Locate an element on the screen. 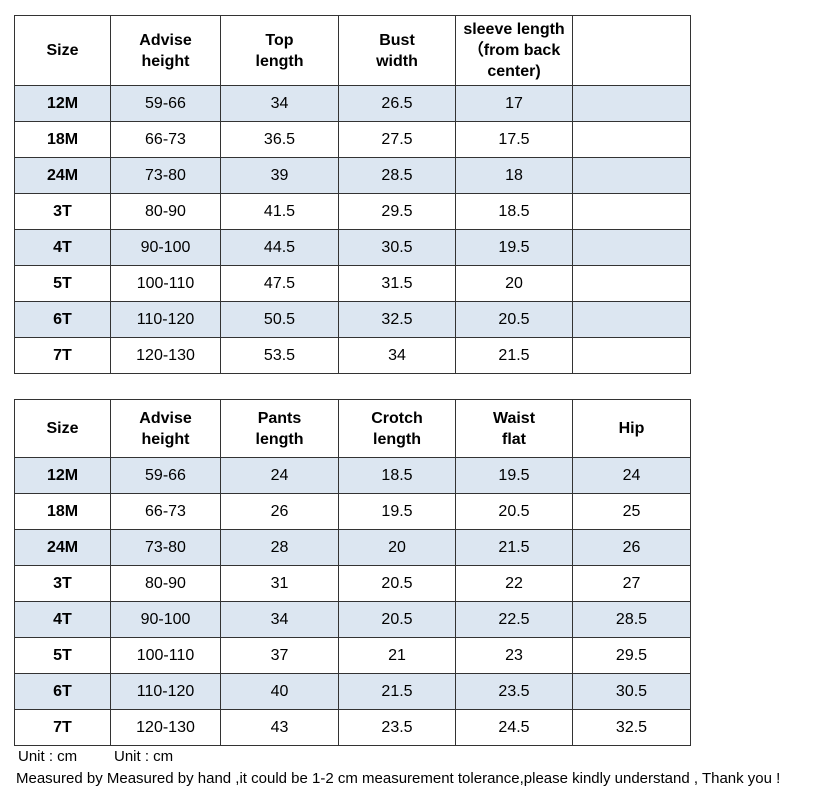 This screenshot has width=823, height=792. header-text: Waist is located at coordinates (514, 418).